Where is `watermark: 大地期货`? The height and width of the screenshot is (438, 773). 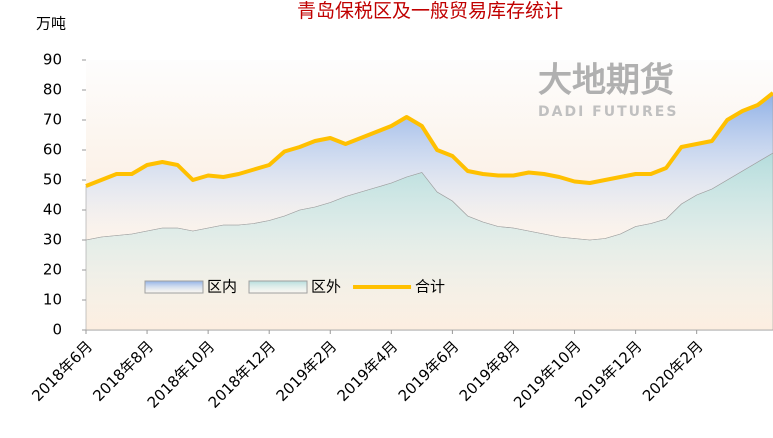 watermark: 大地期货 is located at coordinates (606, 81).